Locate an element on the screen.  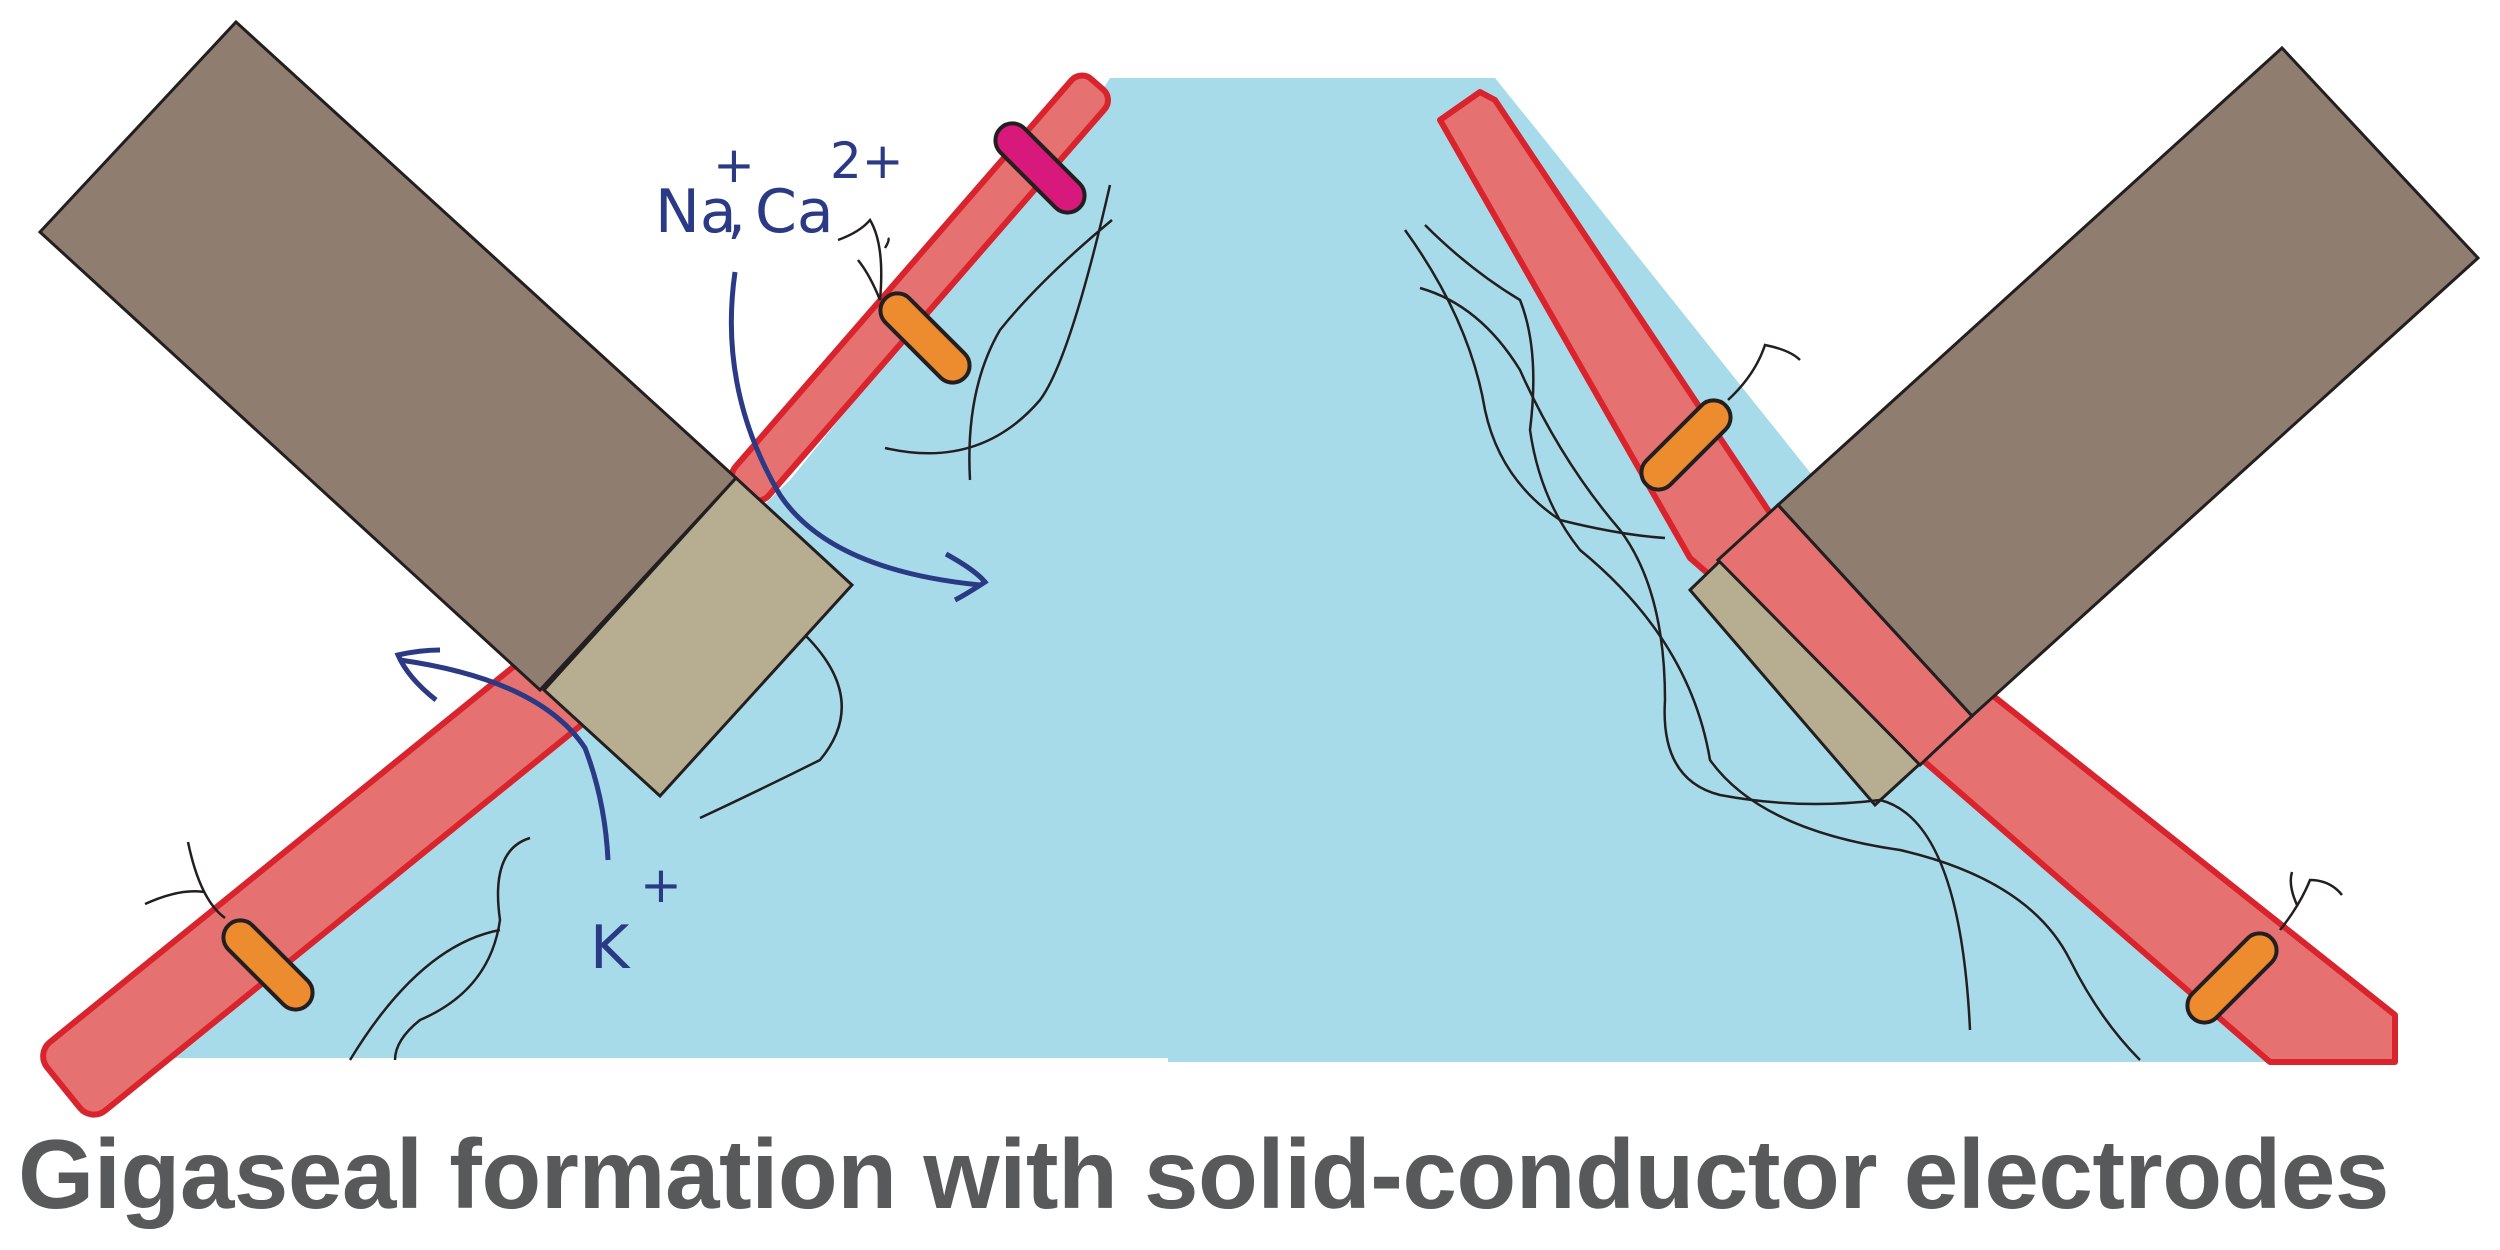
electrode-tip-left is located at coordinates (698, 637).